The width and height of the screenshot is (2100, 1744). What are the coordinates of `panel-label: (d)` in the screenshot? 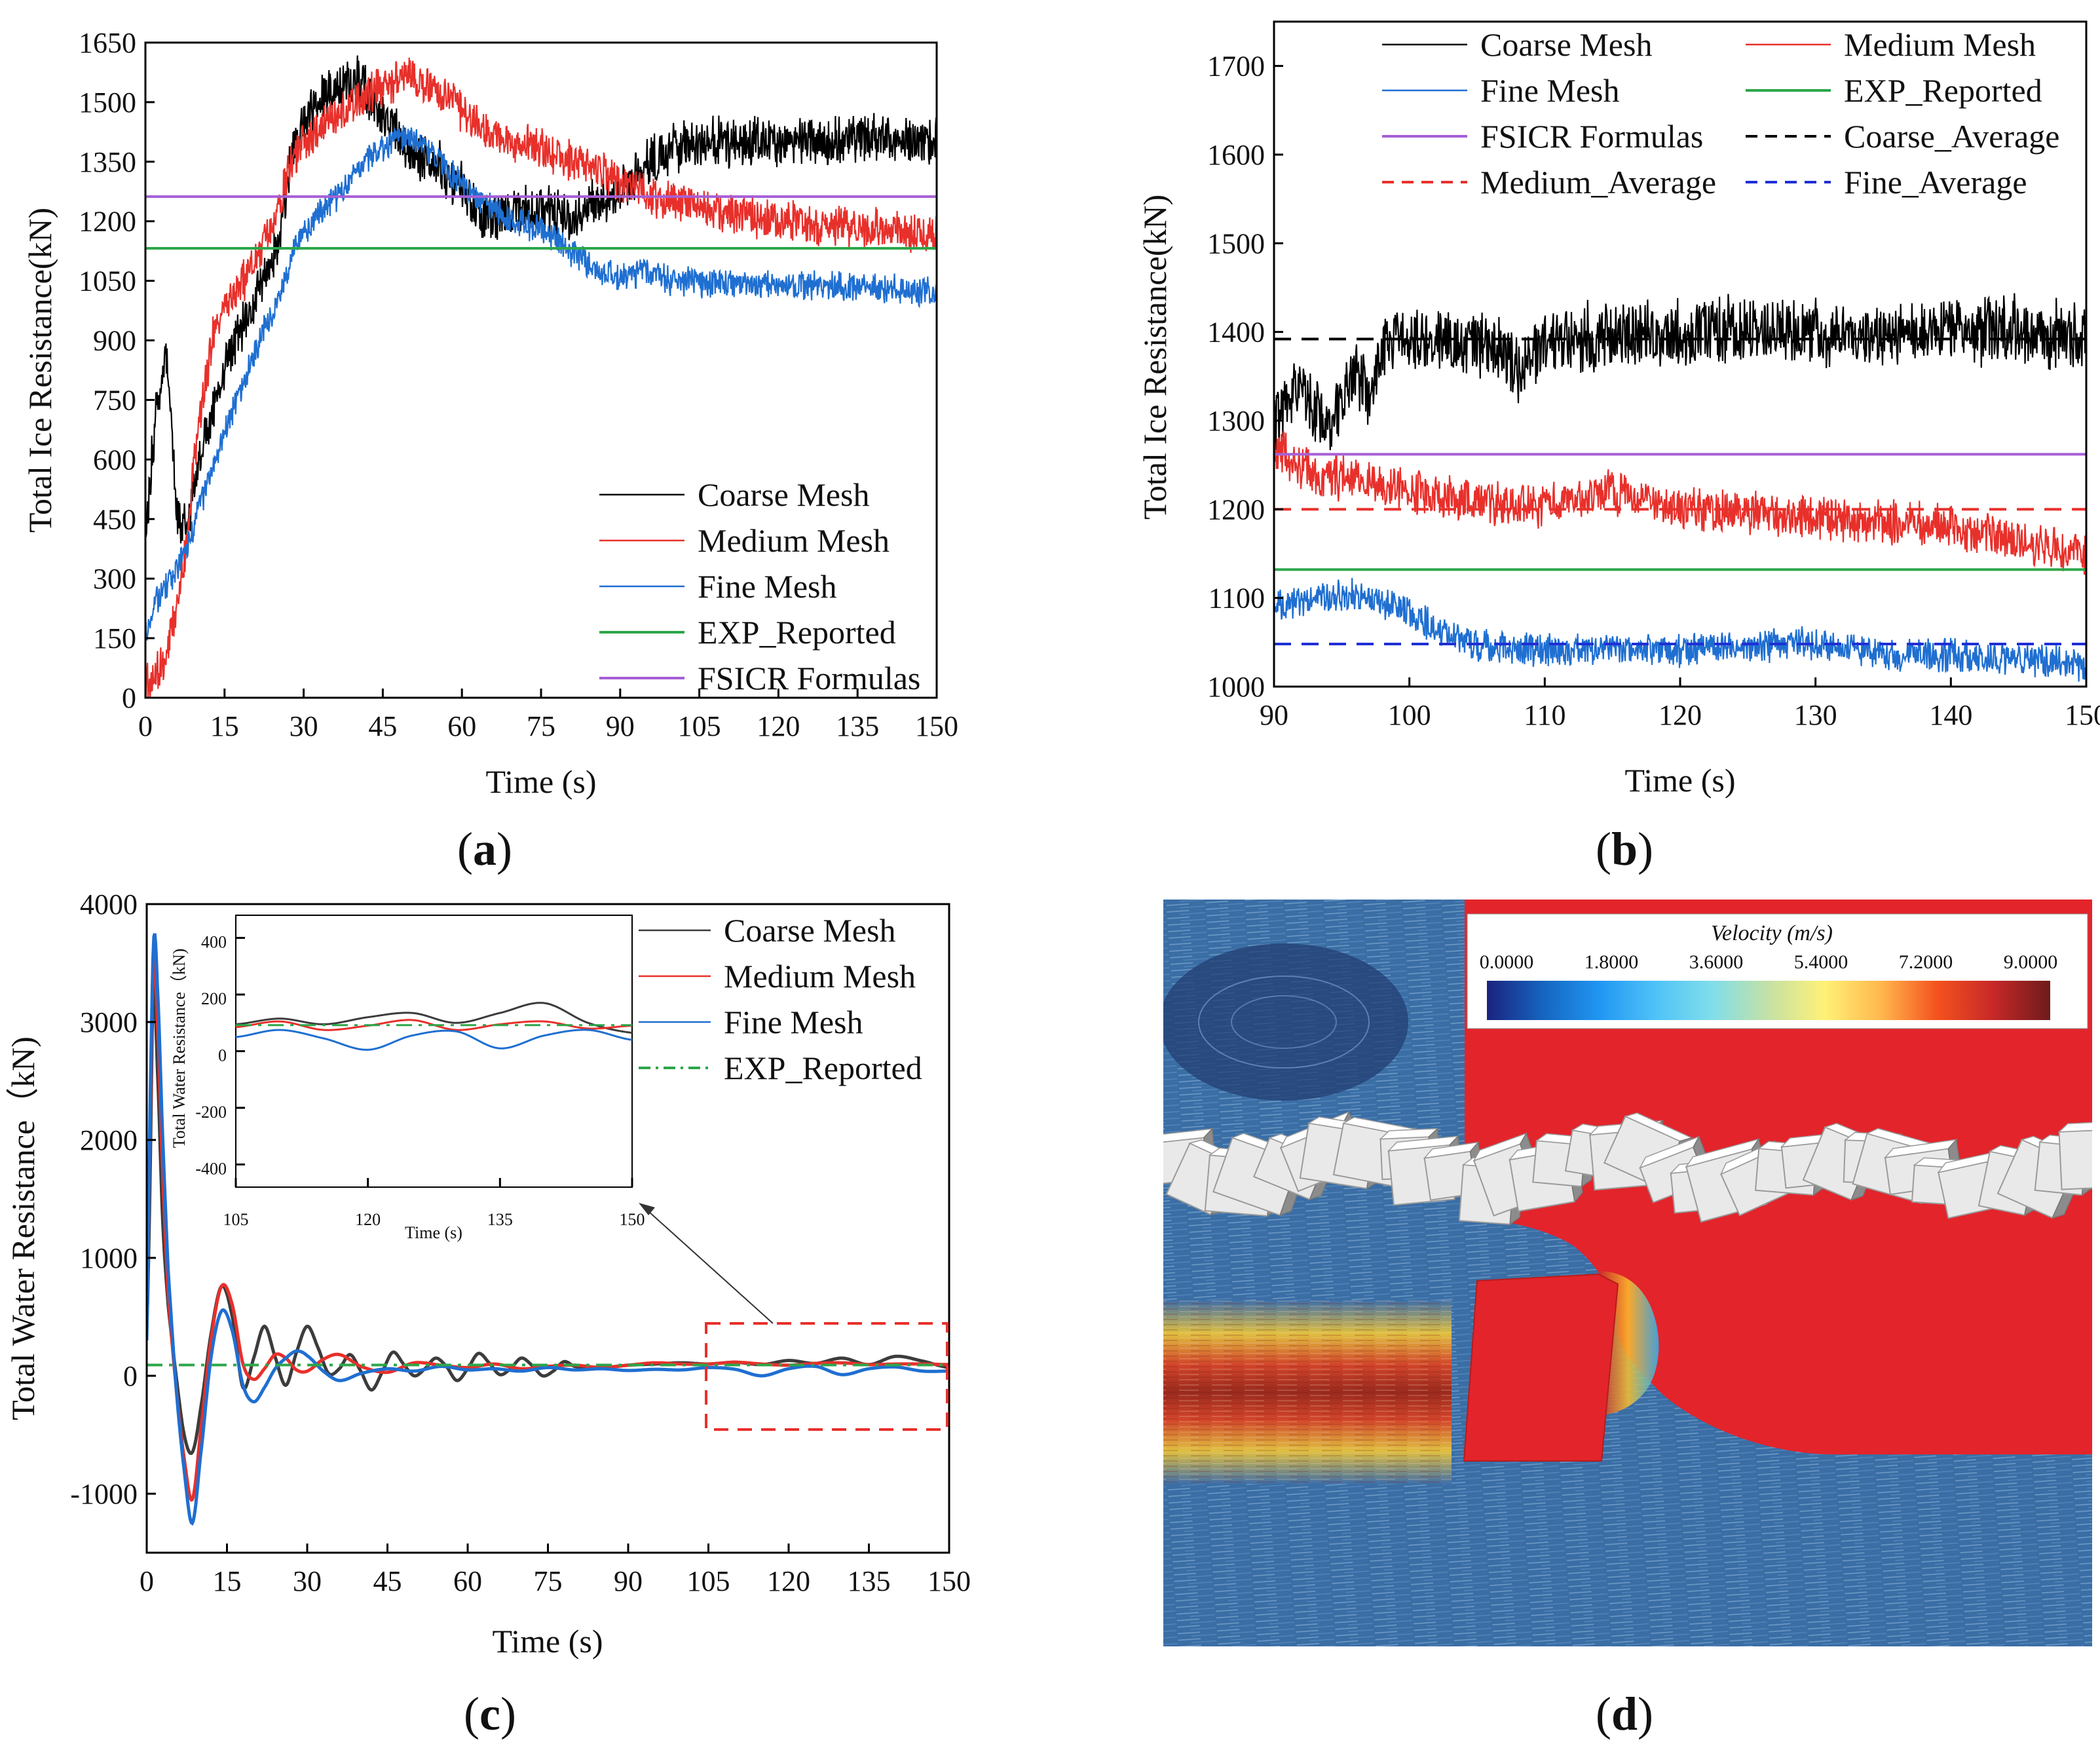 It's located at (1624, 1714).